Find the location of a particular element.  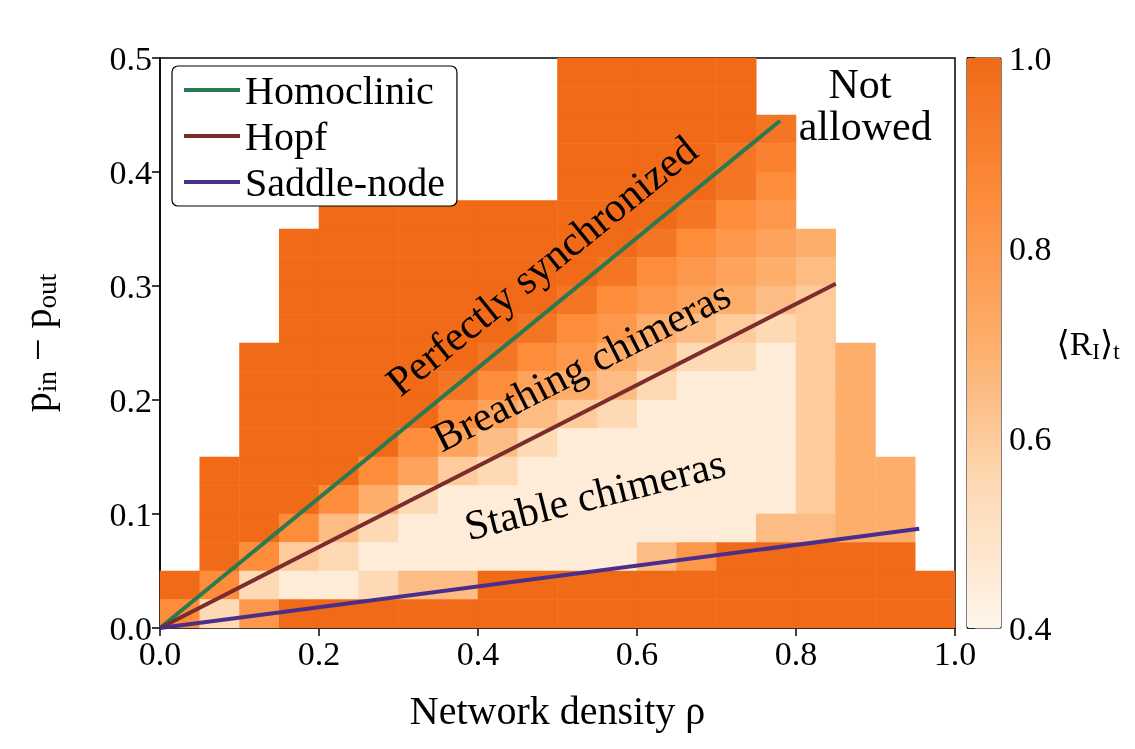

x-axis-title: Network density ρ is located at coordinates (557, 710).